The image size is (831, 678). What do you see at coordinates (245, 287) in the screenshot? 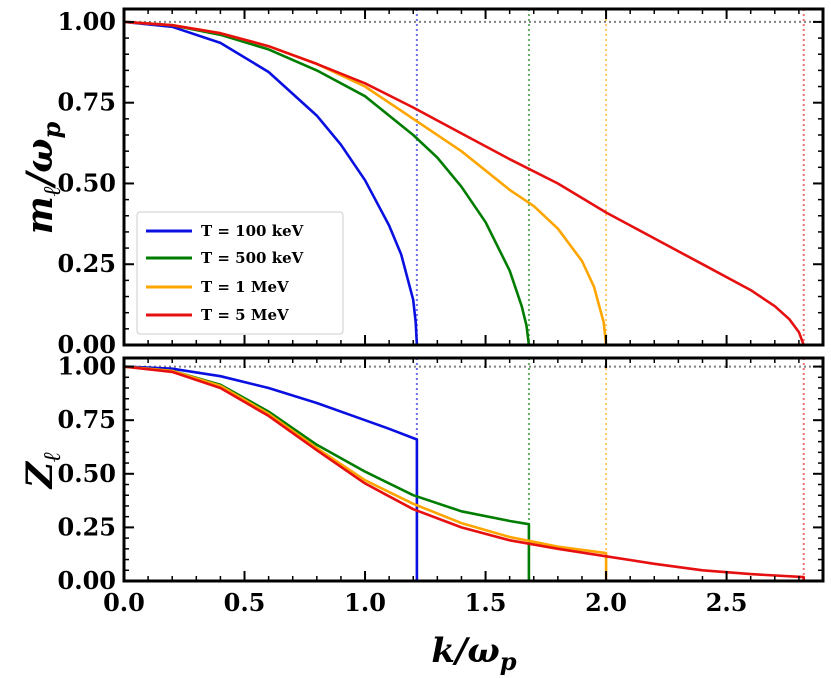
I see `legend-label: T = 1 MeV` at bounding box center [245, 287].